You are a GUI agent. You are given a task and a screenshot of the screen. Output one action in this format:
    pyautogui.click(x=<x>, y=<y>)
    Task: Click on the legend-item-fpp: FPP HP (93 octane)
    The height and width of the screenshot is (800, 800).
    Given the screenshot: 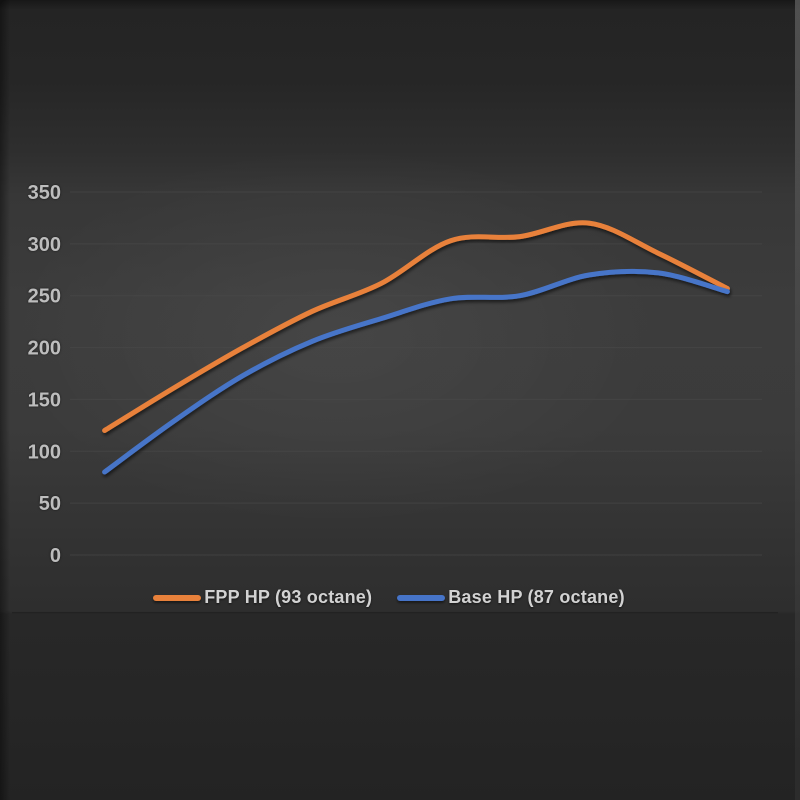 What is the action you would take?
    pyautogui.click(x=262, y=597)
    